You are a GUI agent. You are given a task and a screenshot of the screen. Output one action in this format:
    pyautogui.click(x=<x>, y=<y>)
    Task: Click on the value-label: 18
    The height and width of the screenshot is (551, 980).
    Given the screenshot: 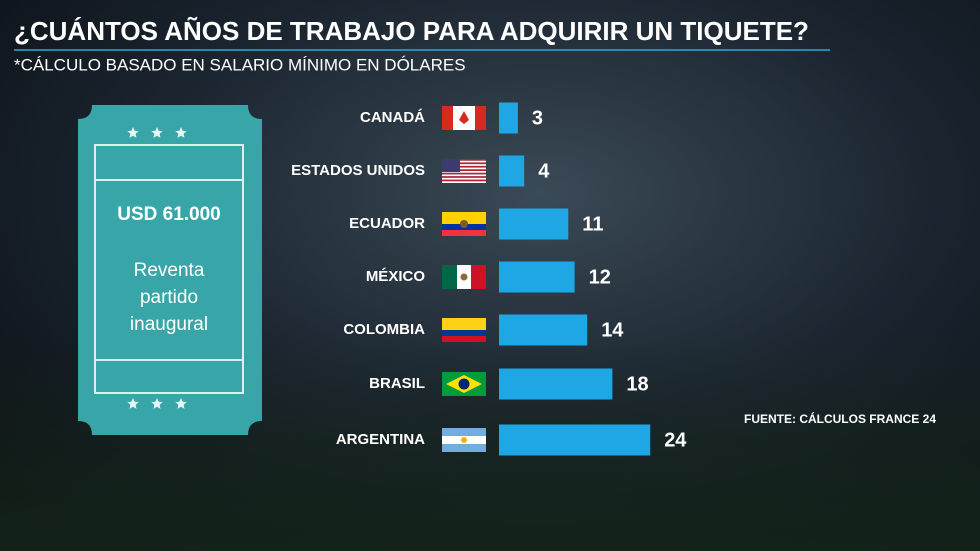 What is the action you would take?
    pyautogui.click(x=637, y=384)
    